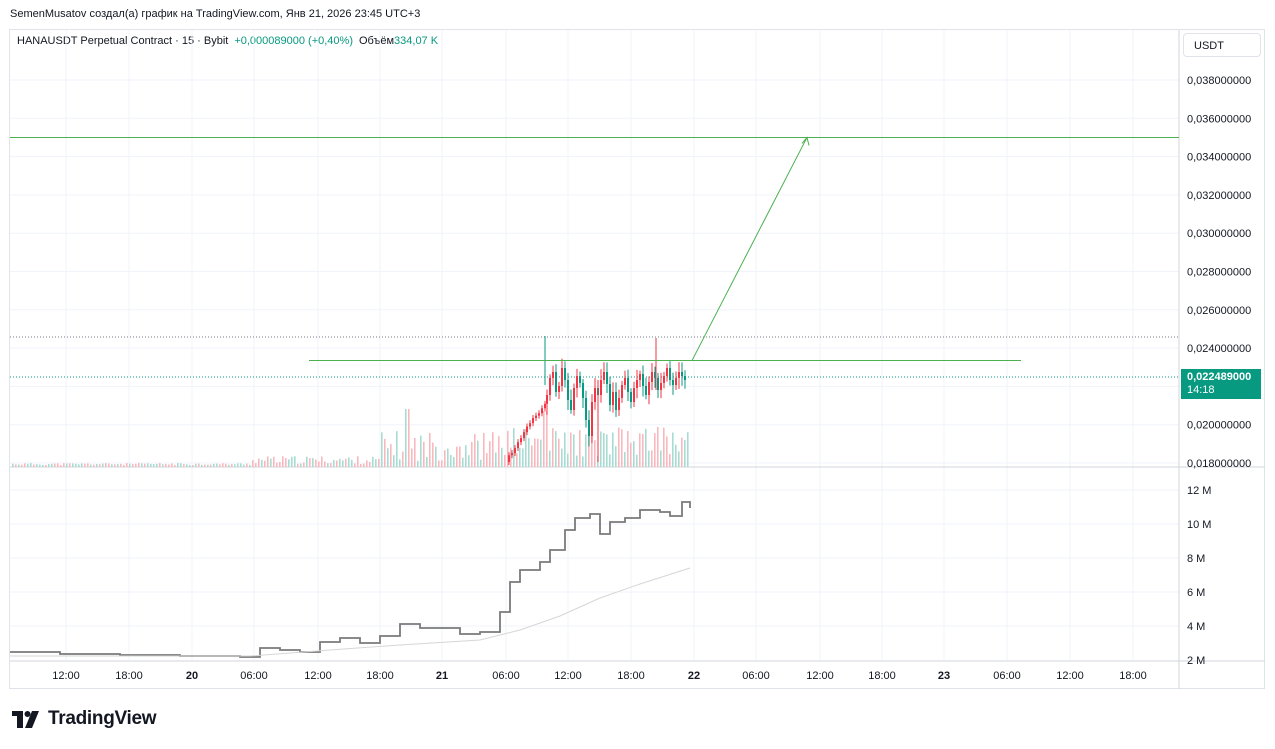  Describe the element at coordinates (293, 41) in the screenshot. I see `price-change: +0,000089000 (+0,40%)` at that location.